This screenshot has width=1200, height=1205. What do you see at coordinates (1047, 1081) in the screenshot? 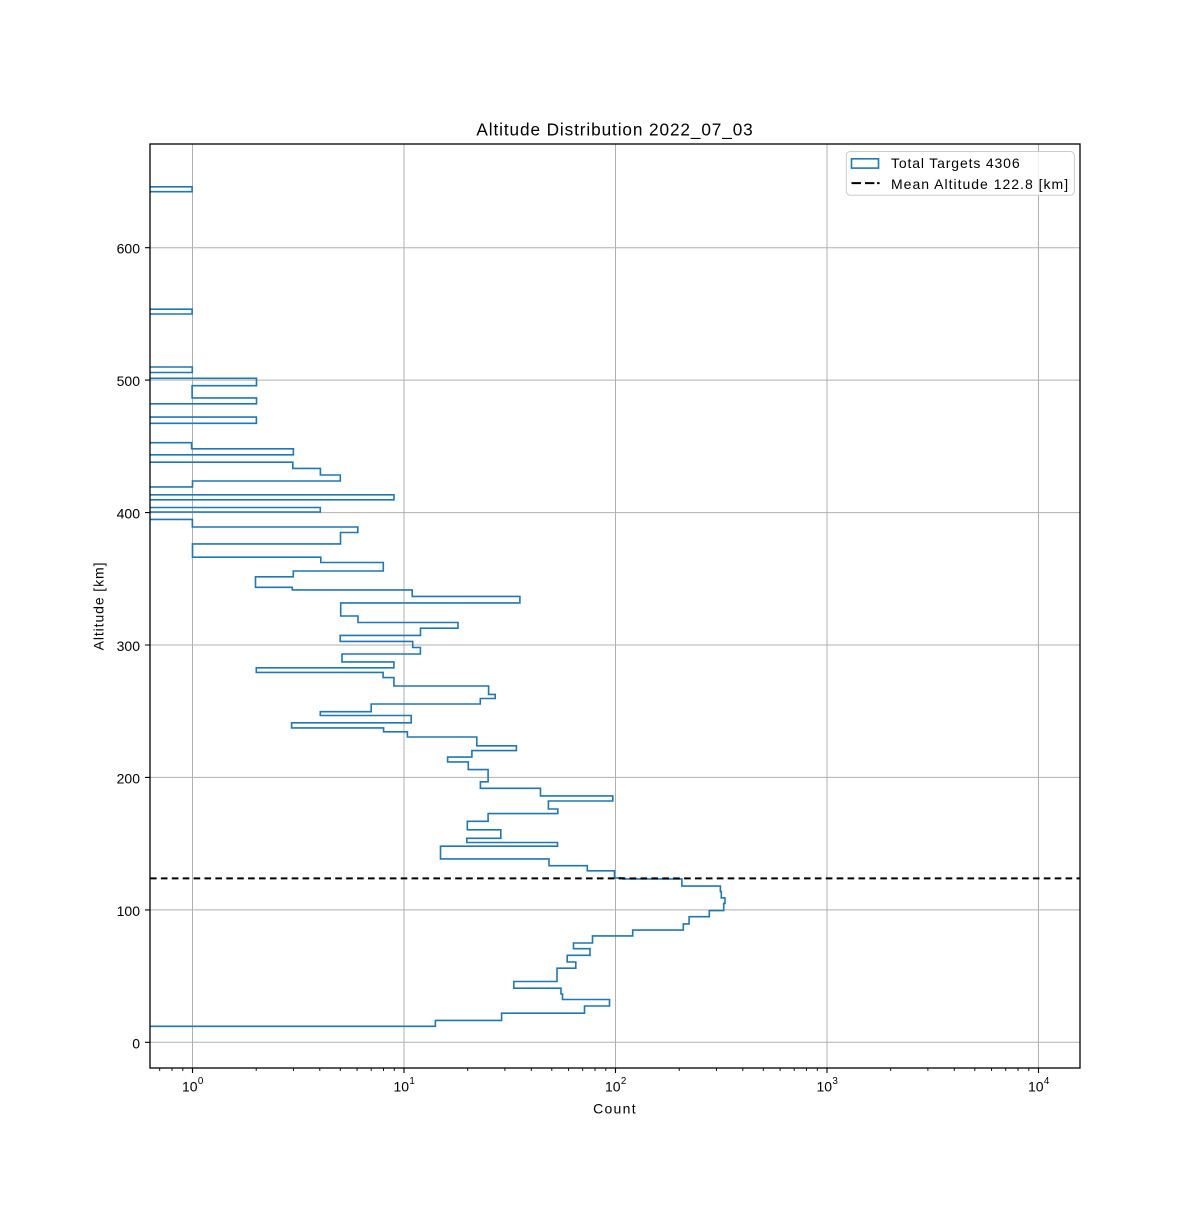
I see `svg-text: 4` at bounding box center [1047, 1081].